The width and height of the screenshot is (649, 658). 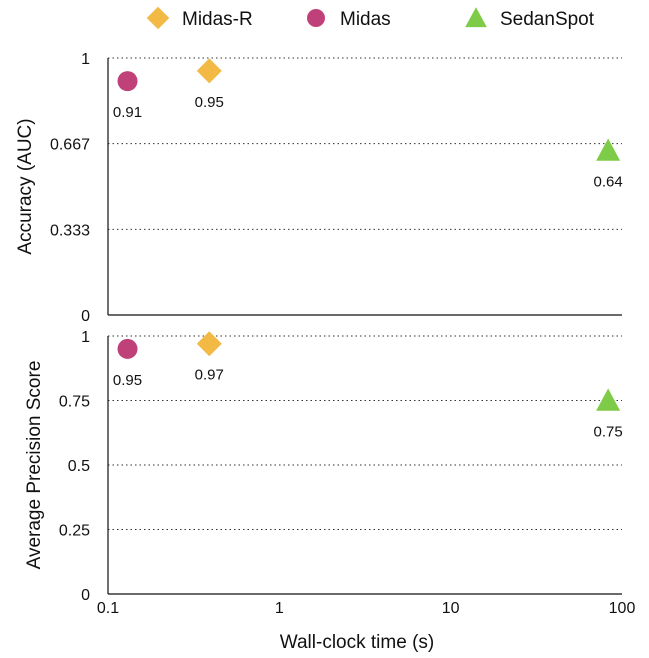 I want to click on y-tick-label: 0.667, so click(x=70, y=145).